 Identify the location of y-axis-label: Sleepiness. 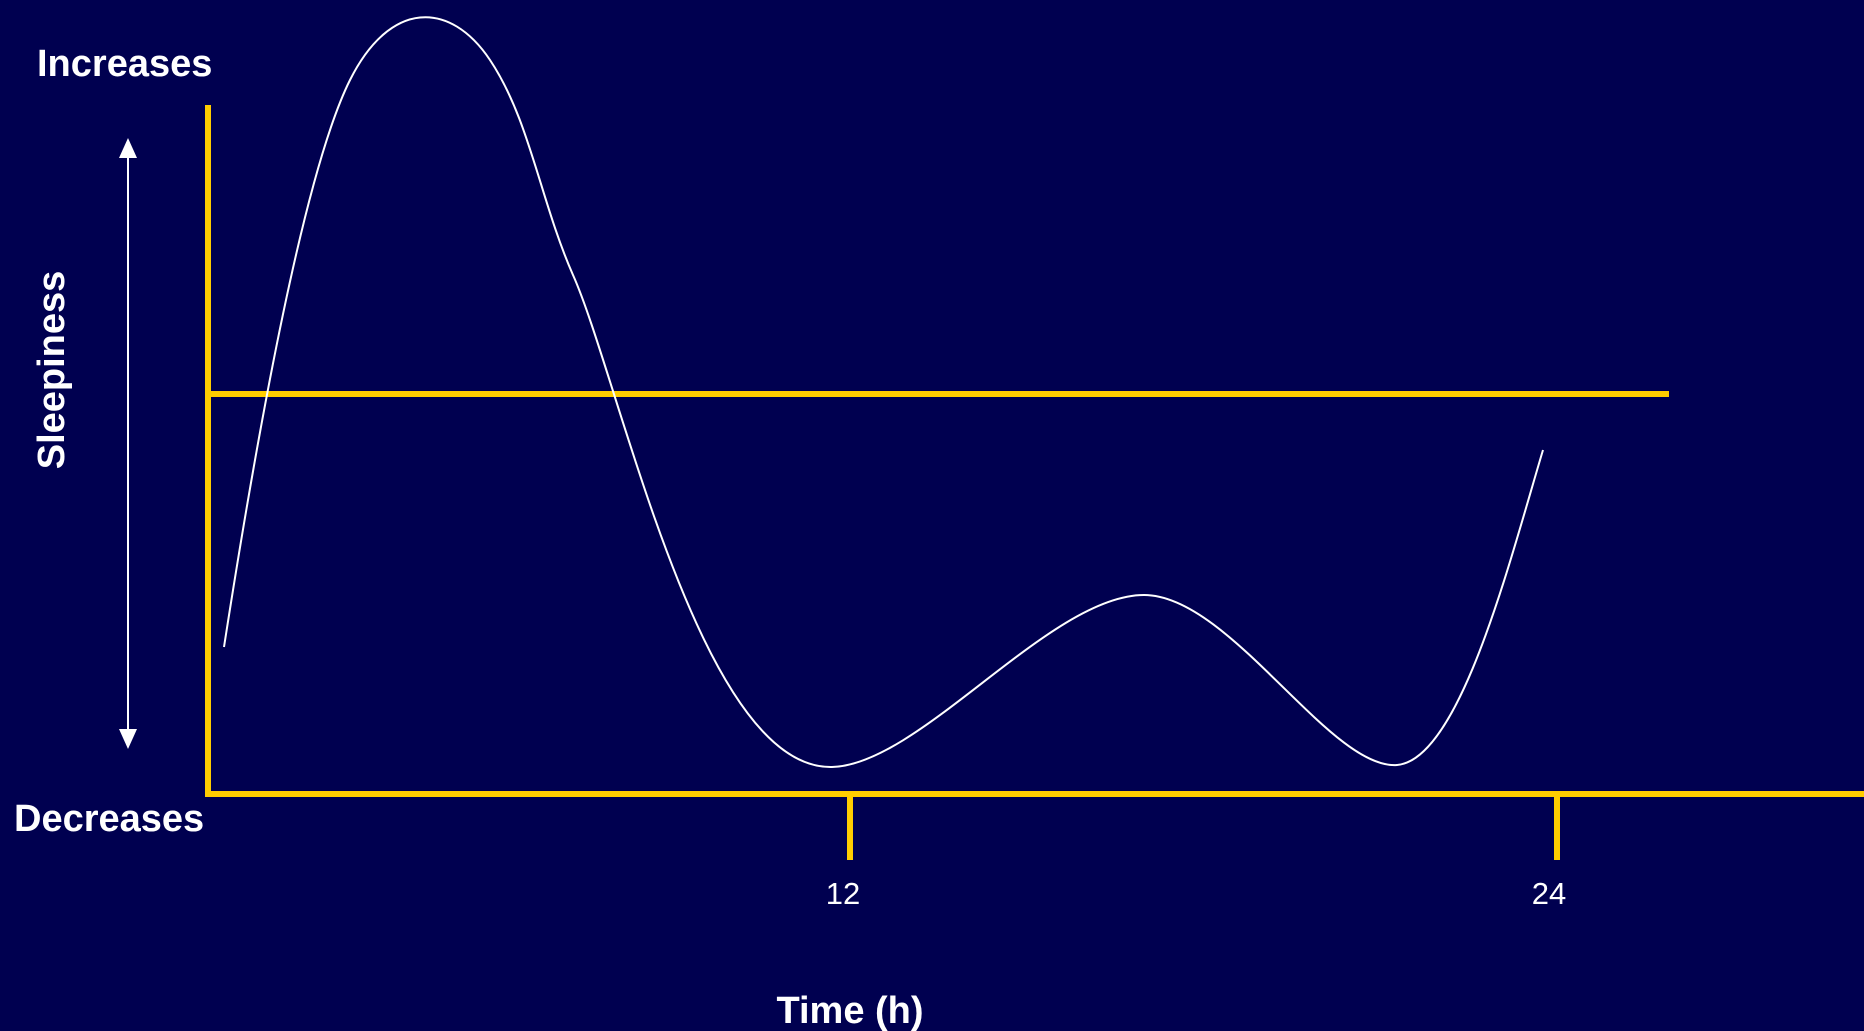
(52, 370).